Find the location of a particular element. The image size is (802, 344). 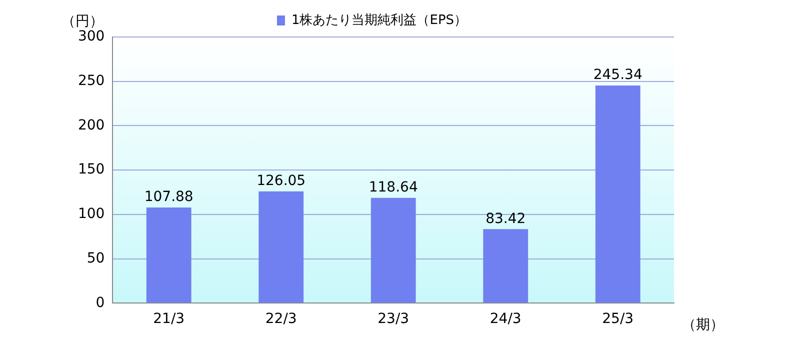

y-tick-label: 250 is located at coordinates (91, 81).